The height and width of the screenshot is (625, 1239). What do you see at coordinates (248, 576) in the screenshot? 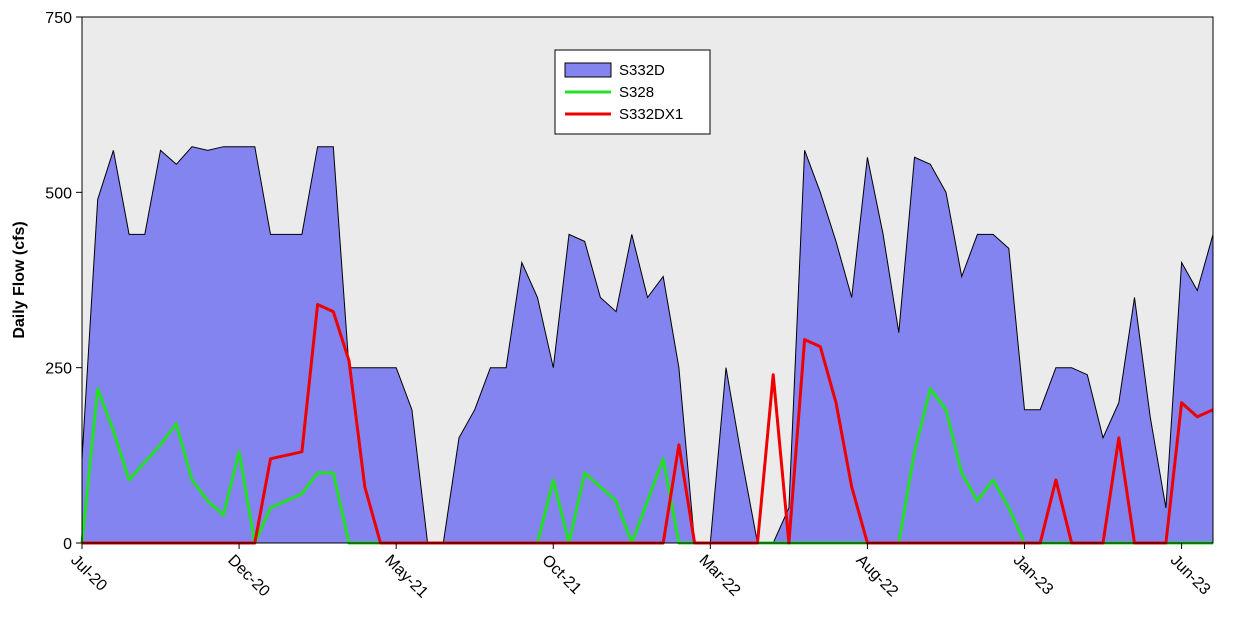
I see `x-tick-label: Dec-20` at bounding box center [248, 576].